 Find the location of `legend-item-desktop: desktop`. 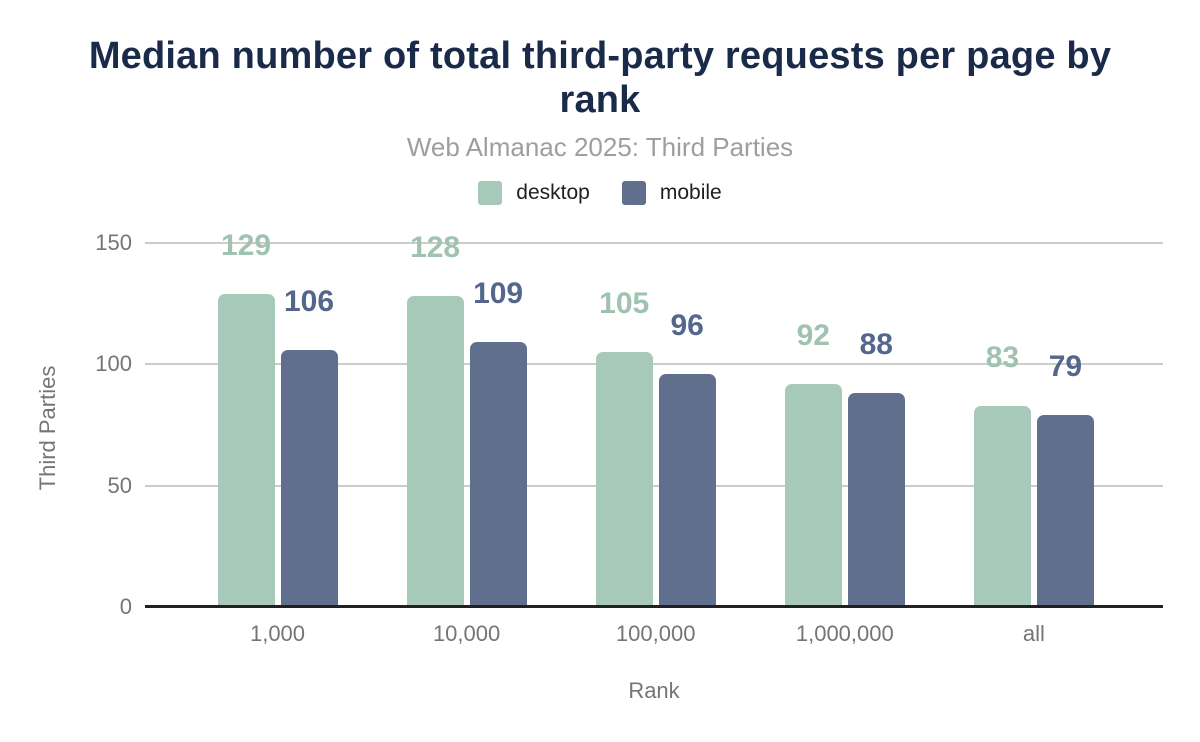

legend-item-desktop: desktop is located at coordinates (534, 193).